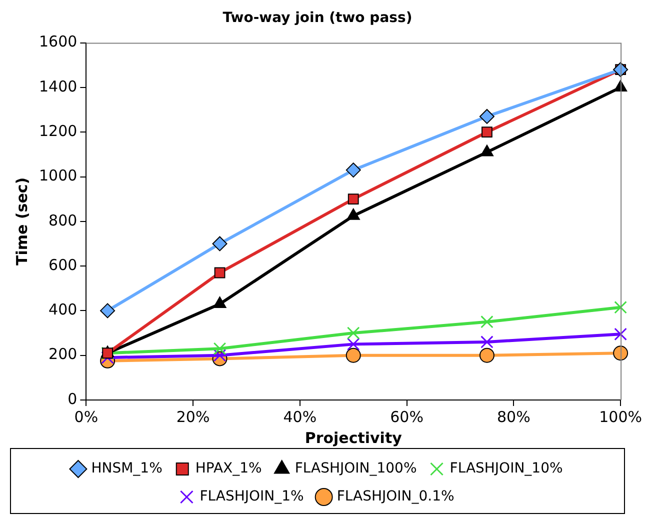 This screenshot has width=645, height=516. Describe the element at coordinates (58, 131) in the screenshot. I see `y-tick-label: 1200` at that location.